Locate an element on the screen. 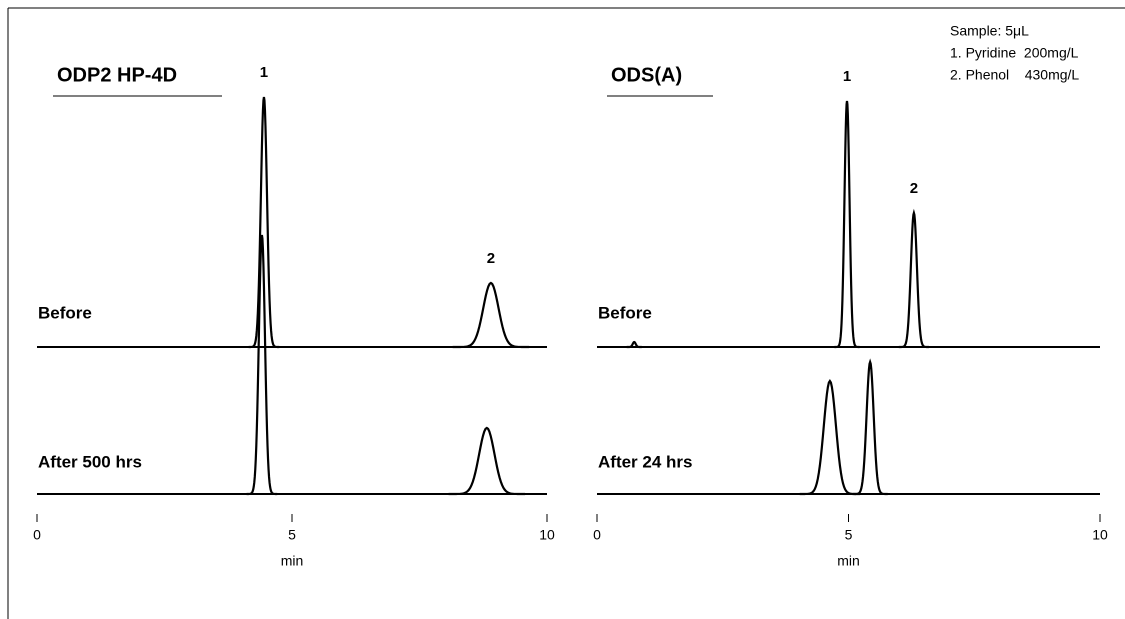 This screenshot has height=619, width=1125. chart-title: ODS(A) is located at coordinates (646, 75).